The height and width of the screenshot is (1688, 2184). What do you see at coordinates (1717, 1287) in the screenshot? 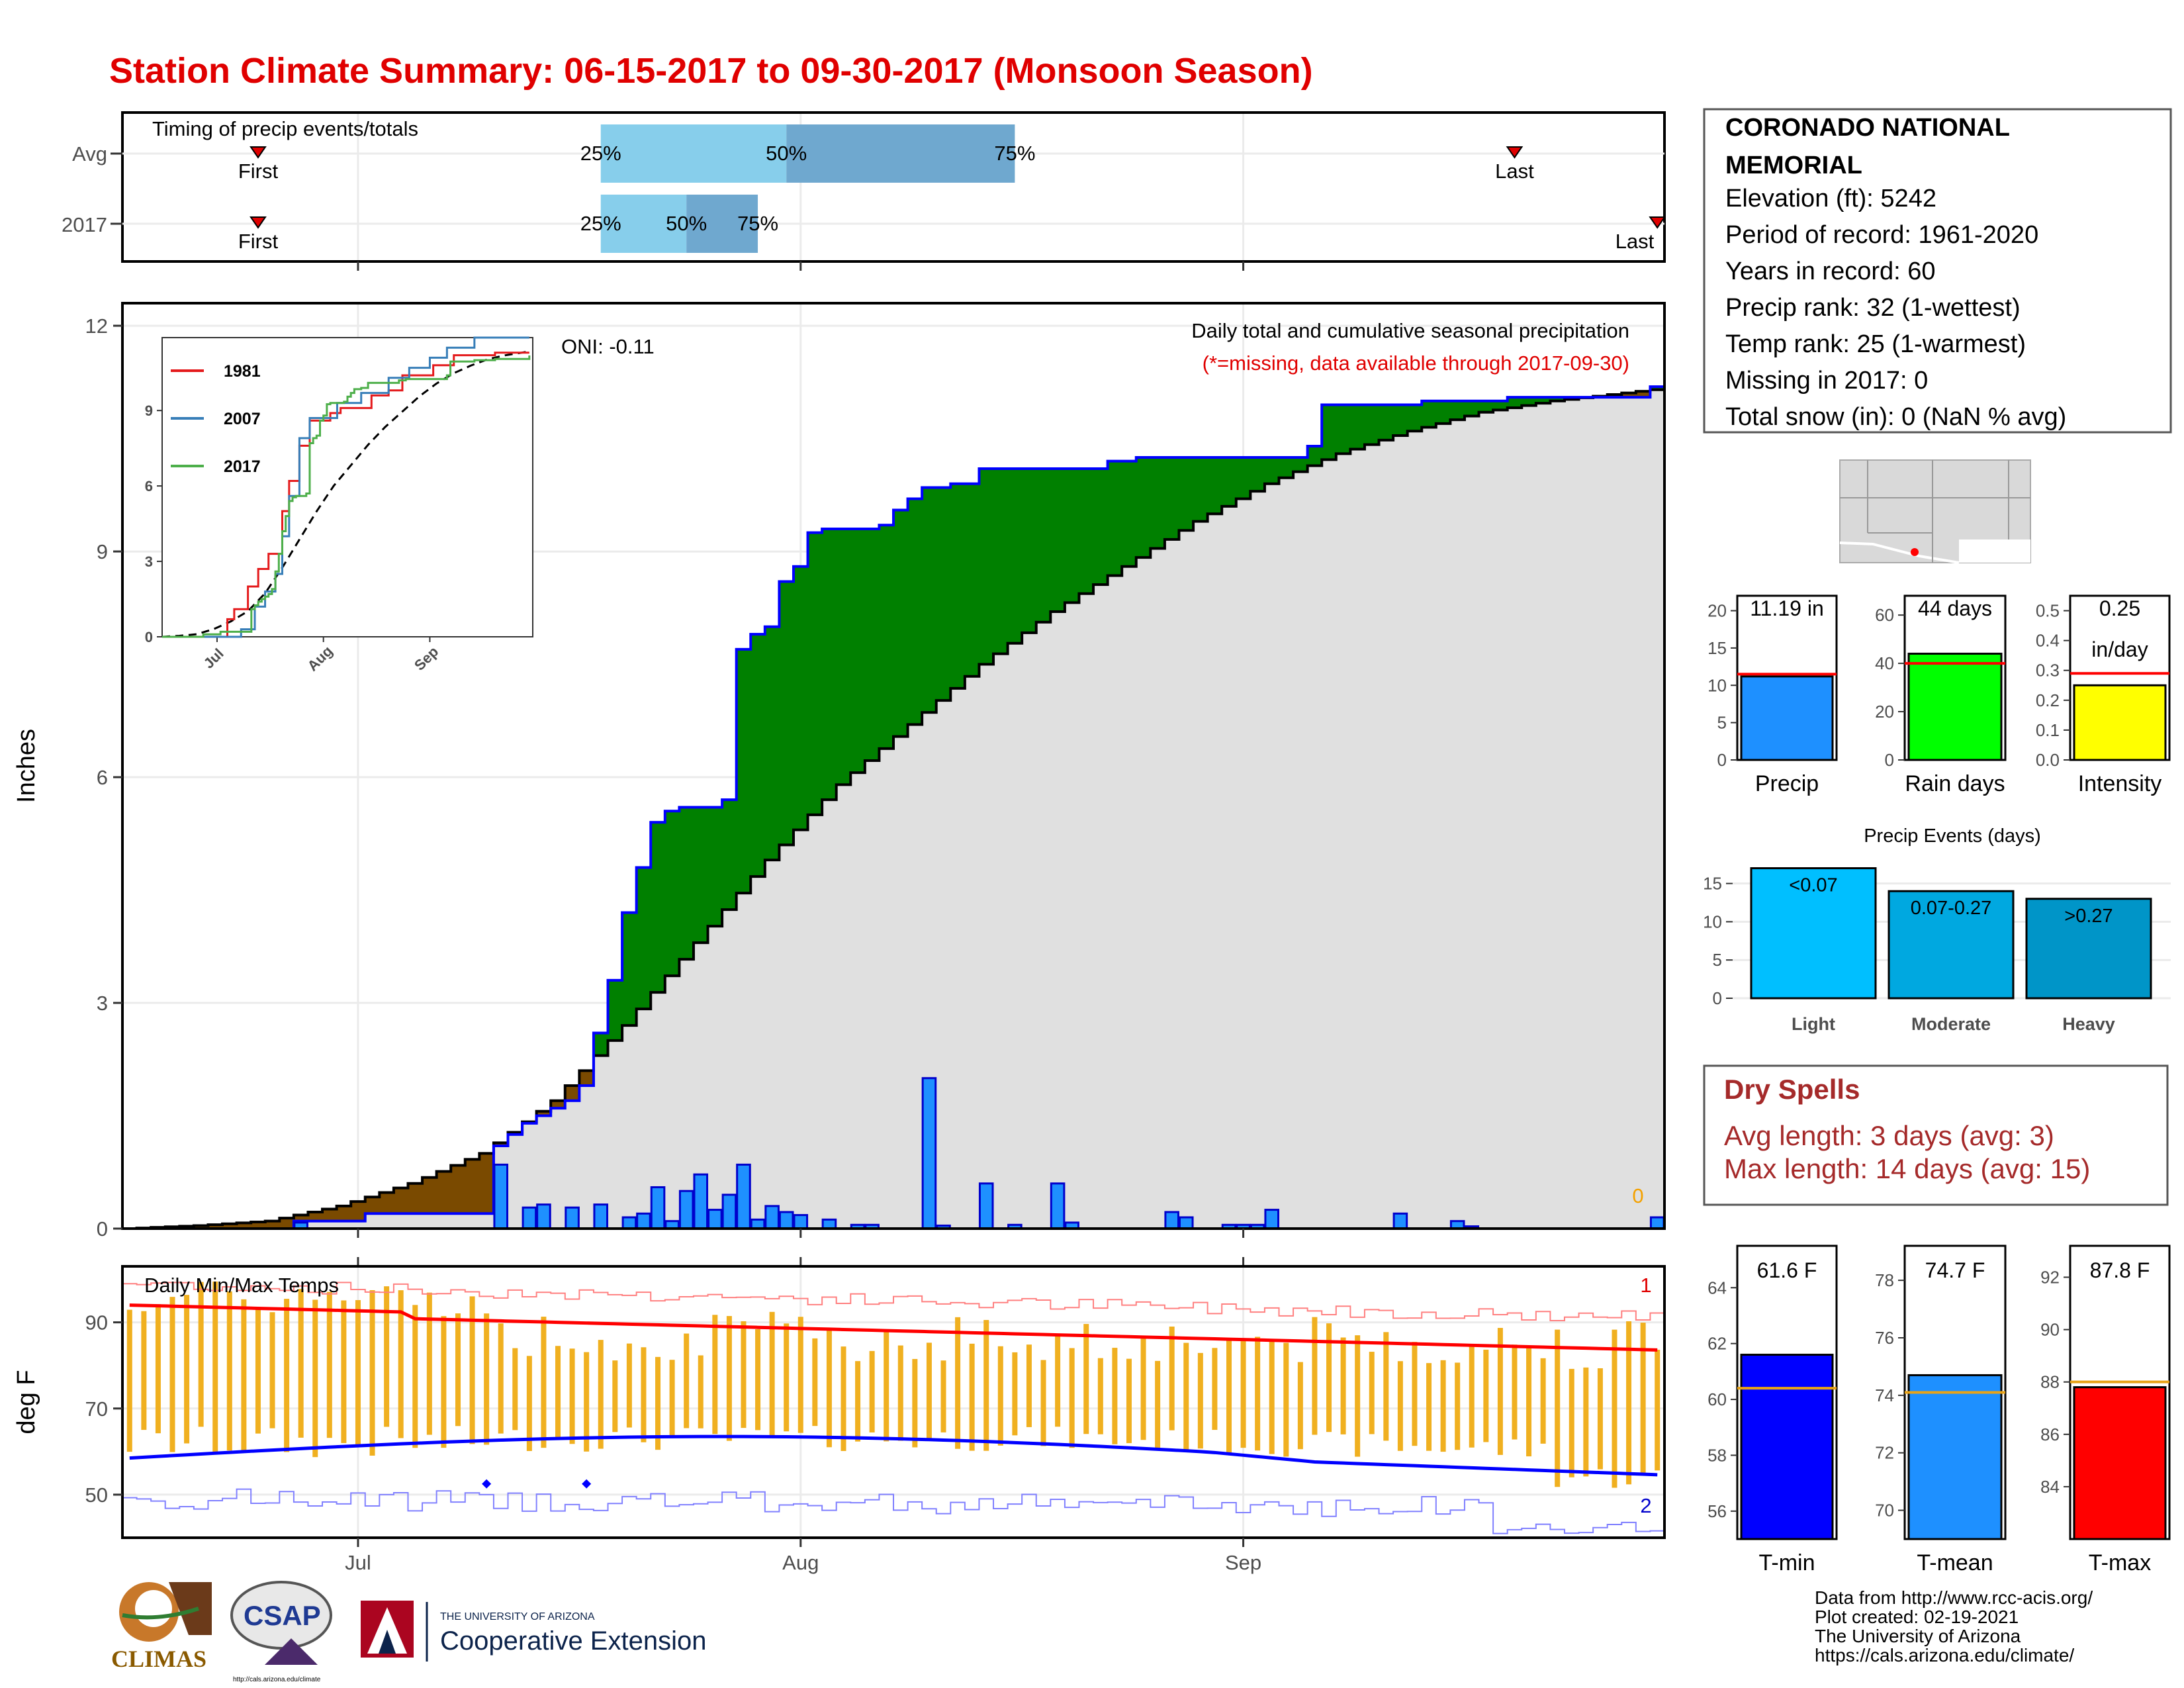
I see `temp-bar-ytick-label: 64` at bounding box center [1717, 1287].